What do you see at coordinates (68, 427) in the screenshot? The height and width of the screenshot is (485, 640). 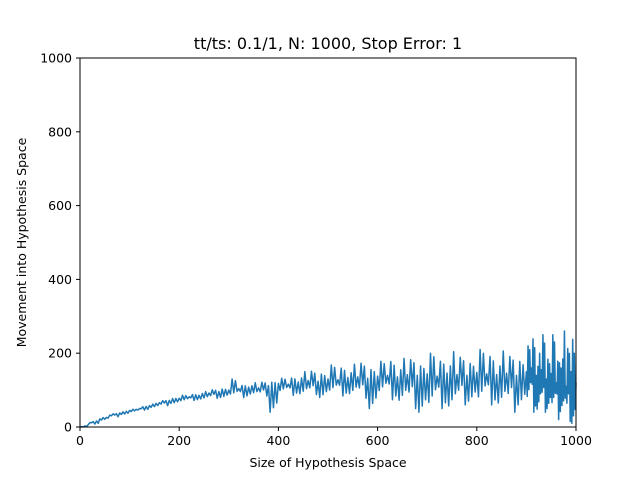 I see `y-tick-label: 0` at bounding box center [68, 427].